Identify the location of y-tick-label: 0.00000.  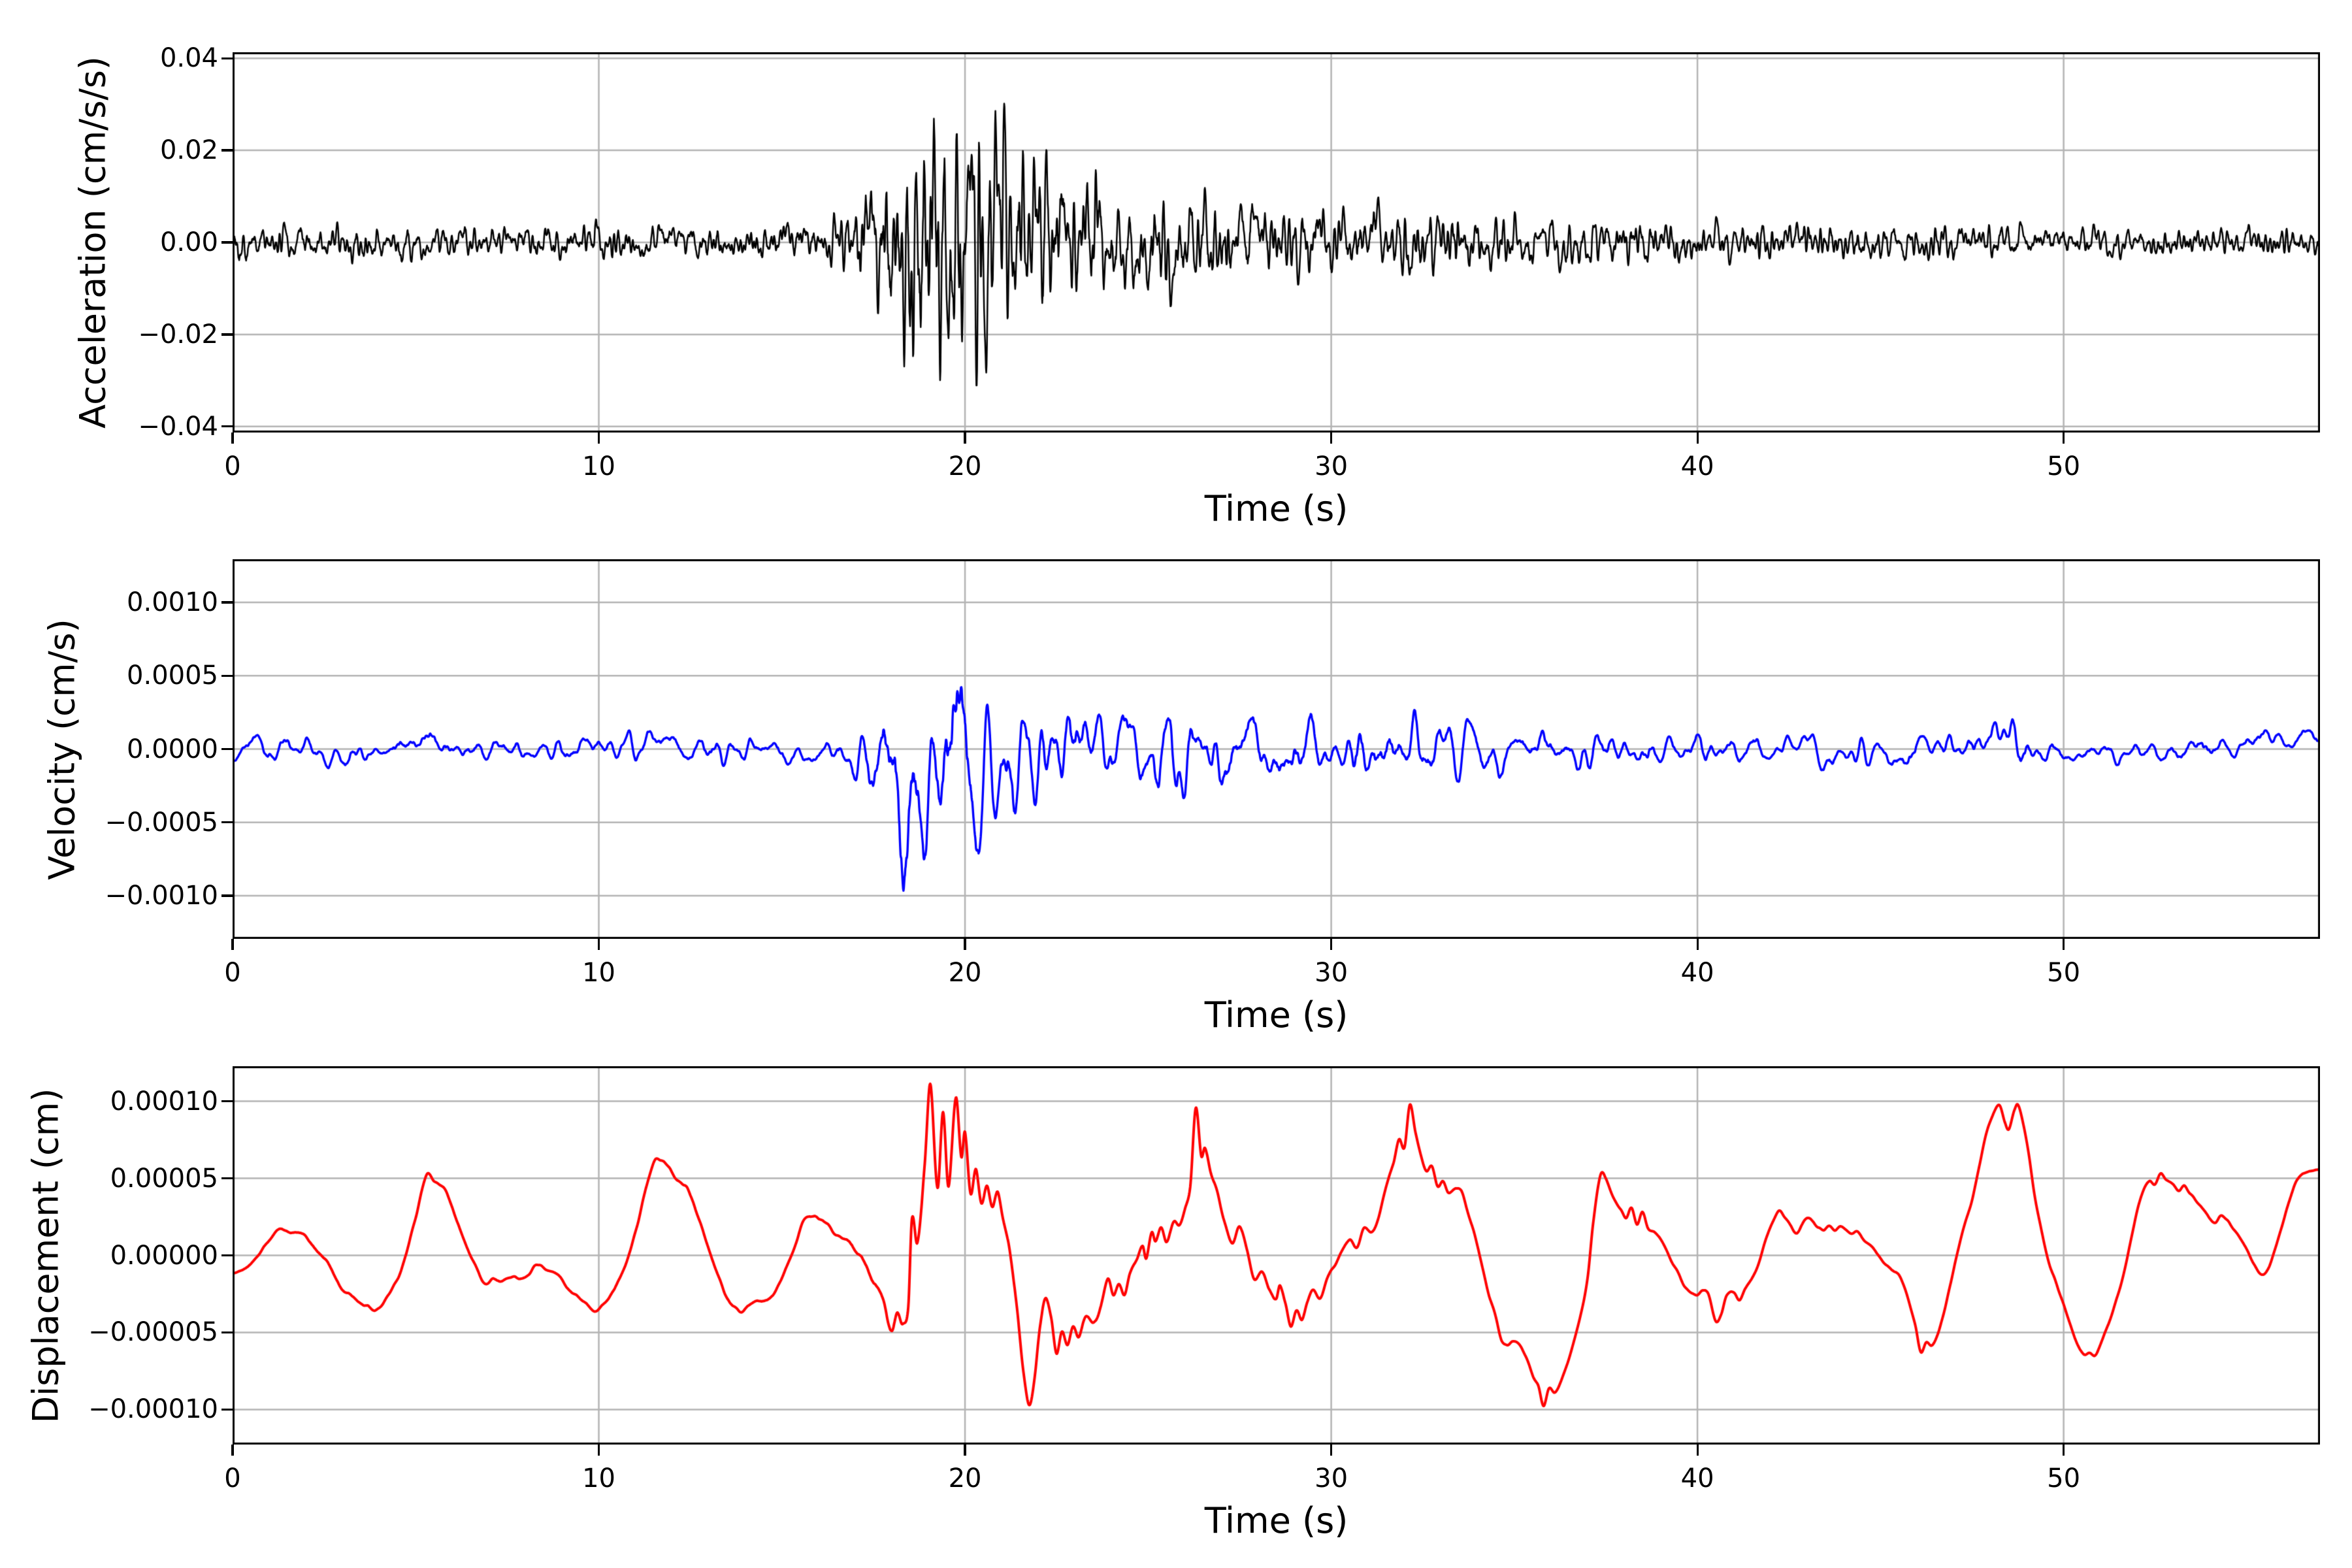
(164, 1255).